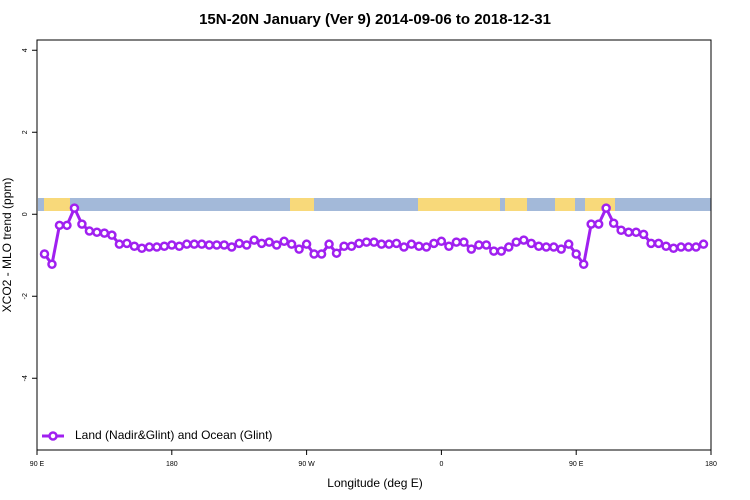 The width and height of the screenshot is (750, 500). What do you see at coordinates (173, 435) in the screenshot?
I see `legend-label: Land (Nadir&Glint) and Ocean (Glint)` at bounding box center [173, 435].